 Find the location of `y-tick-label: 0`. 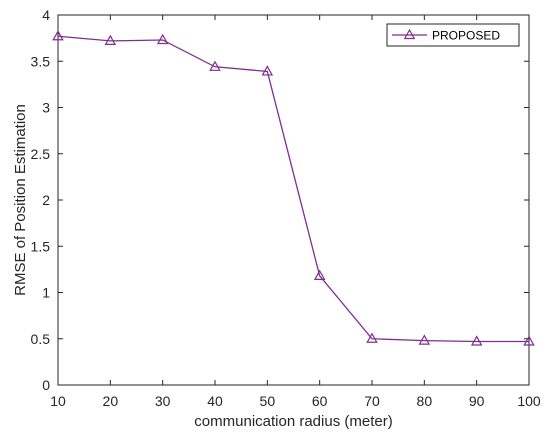

y-tick-label: 0 is located at coordinates (46, 385).